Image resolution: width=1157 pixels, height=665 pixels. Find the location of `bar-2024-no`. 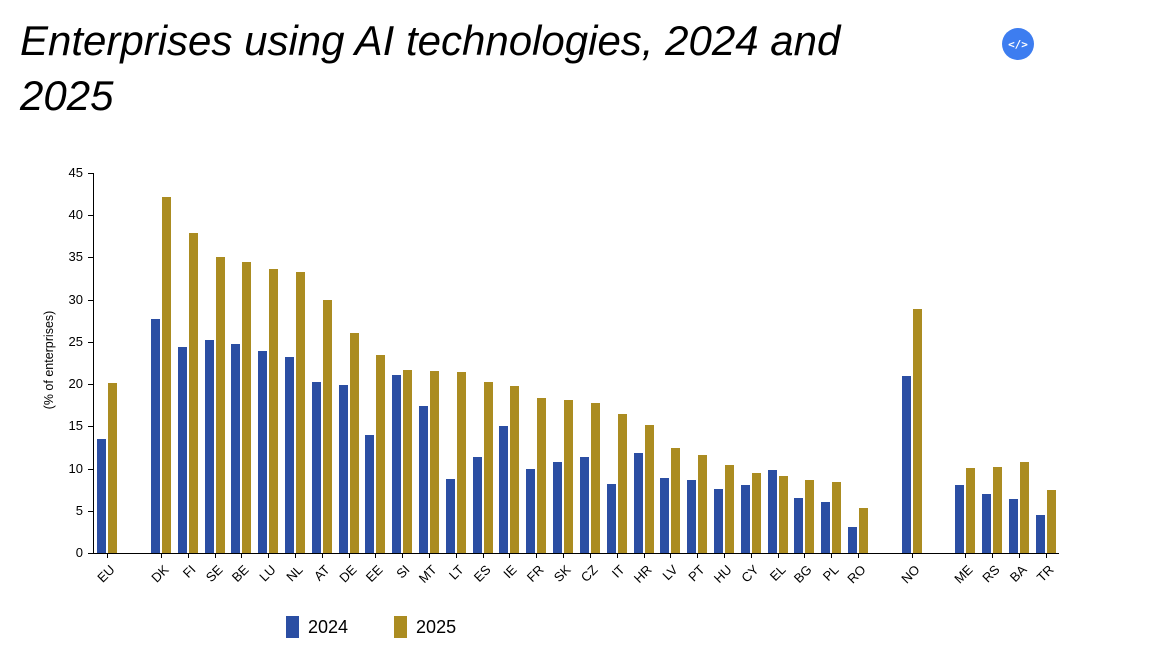

bar-2024-no is located at coordinates (906, 464).